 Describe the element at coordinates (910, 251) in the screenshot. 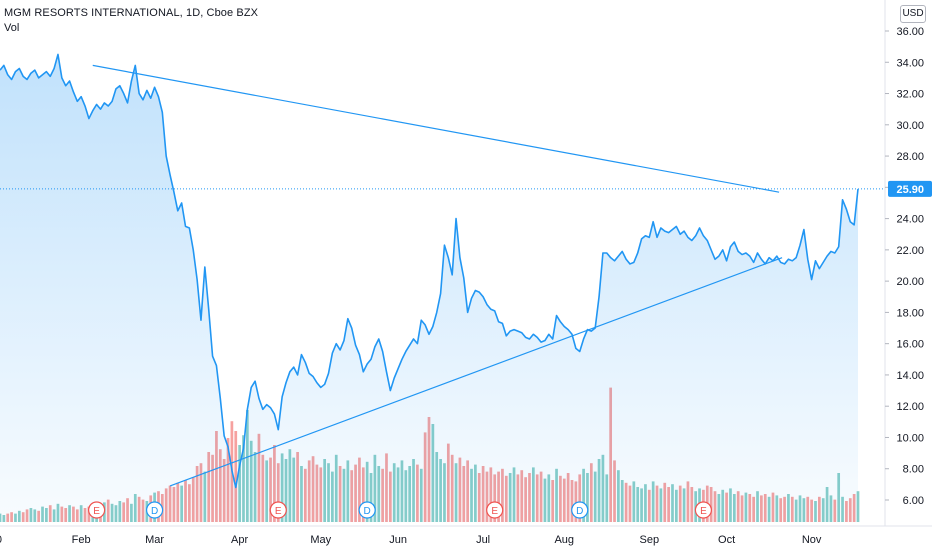

I see `y-tick-label: 22.00` at that location.